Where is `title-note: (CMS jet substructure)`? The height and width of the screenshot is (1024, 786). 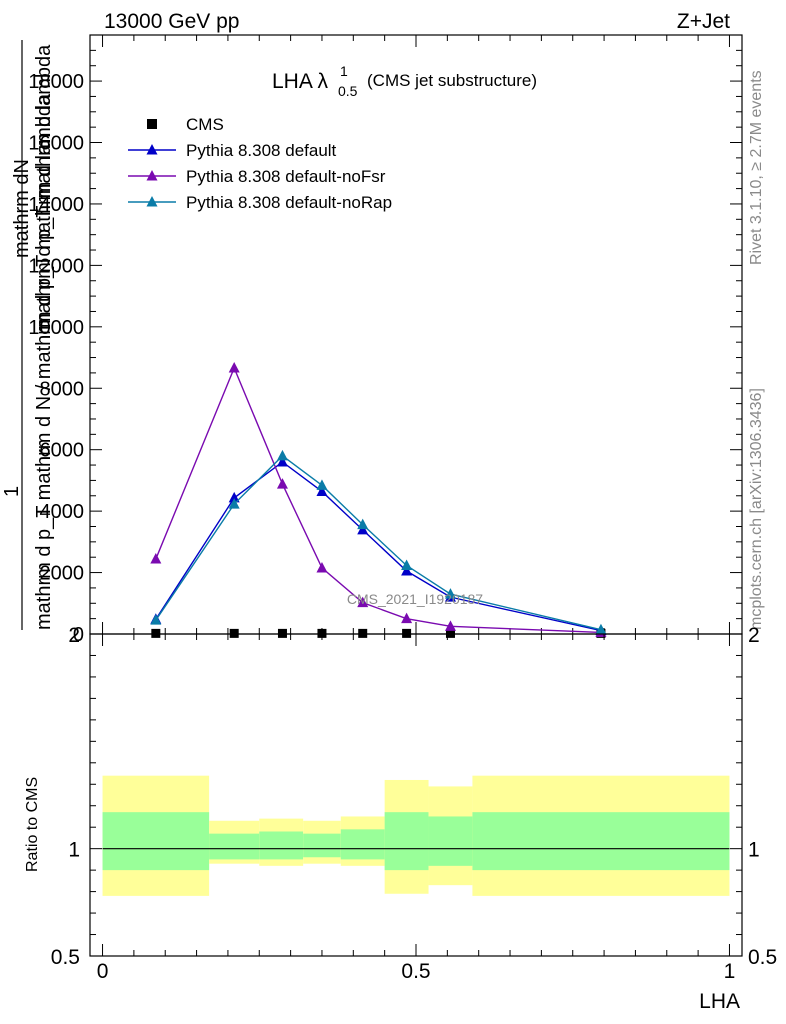
title-note: (CMS jet substructure) is located at coordinates (452, 80).